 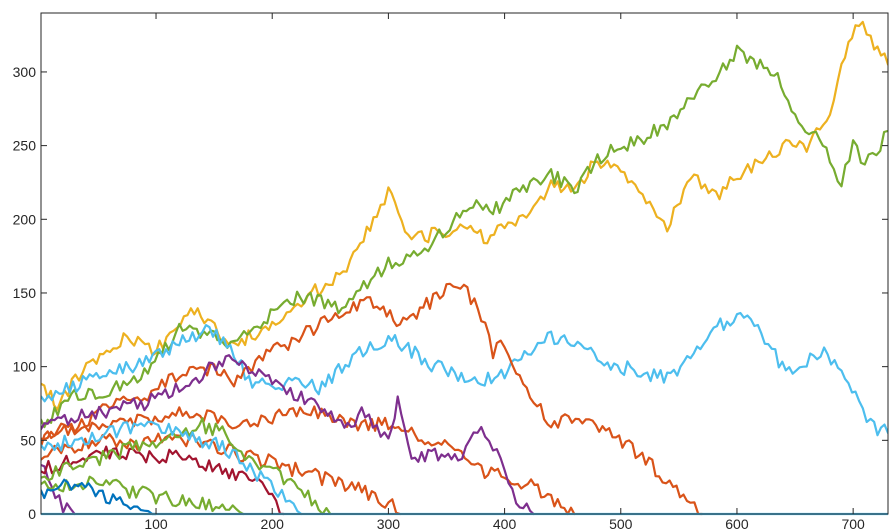 What do you see at coordinates (621, 524) in the screenshot?
I see `x-tick-label: 500` at bounding box center [621, 524].